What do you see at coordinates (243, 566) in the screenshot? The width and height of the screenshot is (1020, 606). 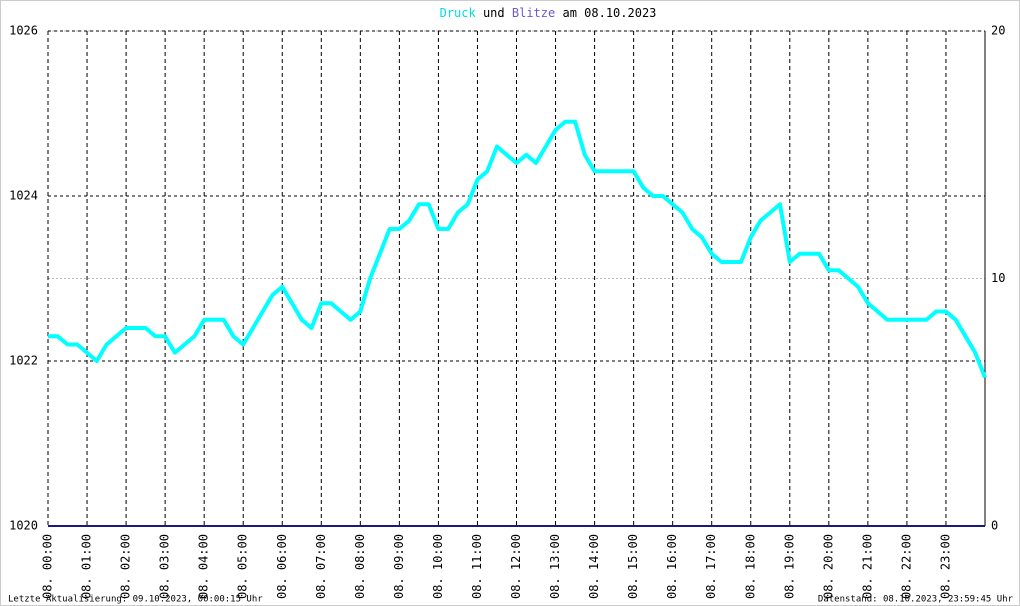 I see `x-tick-label: 08. 05:00` at bounding box center [243, 566].